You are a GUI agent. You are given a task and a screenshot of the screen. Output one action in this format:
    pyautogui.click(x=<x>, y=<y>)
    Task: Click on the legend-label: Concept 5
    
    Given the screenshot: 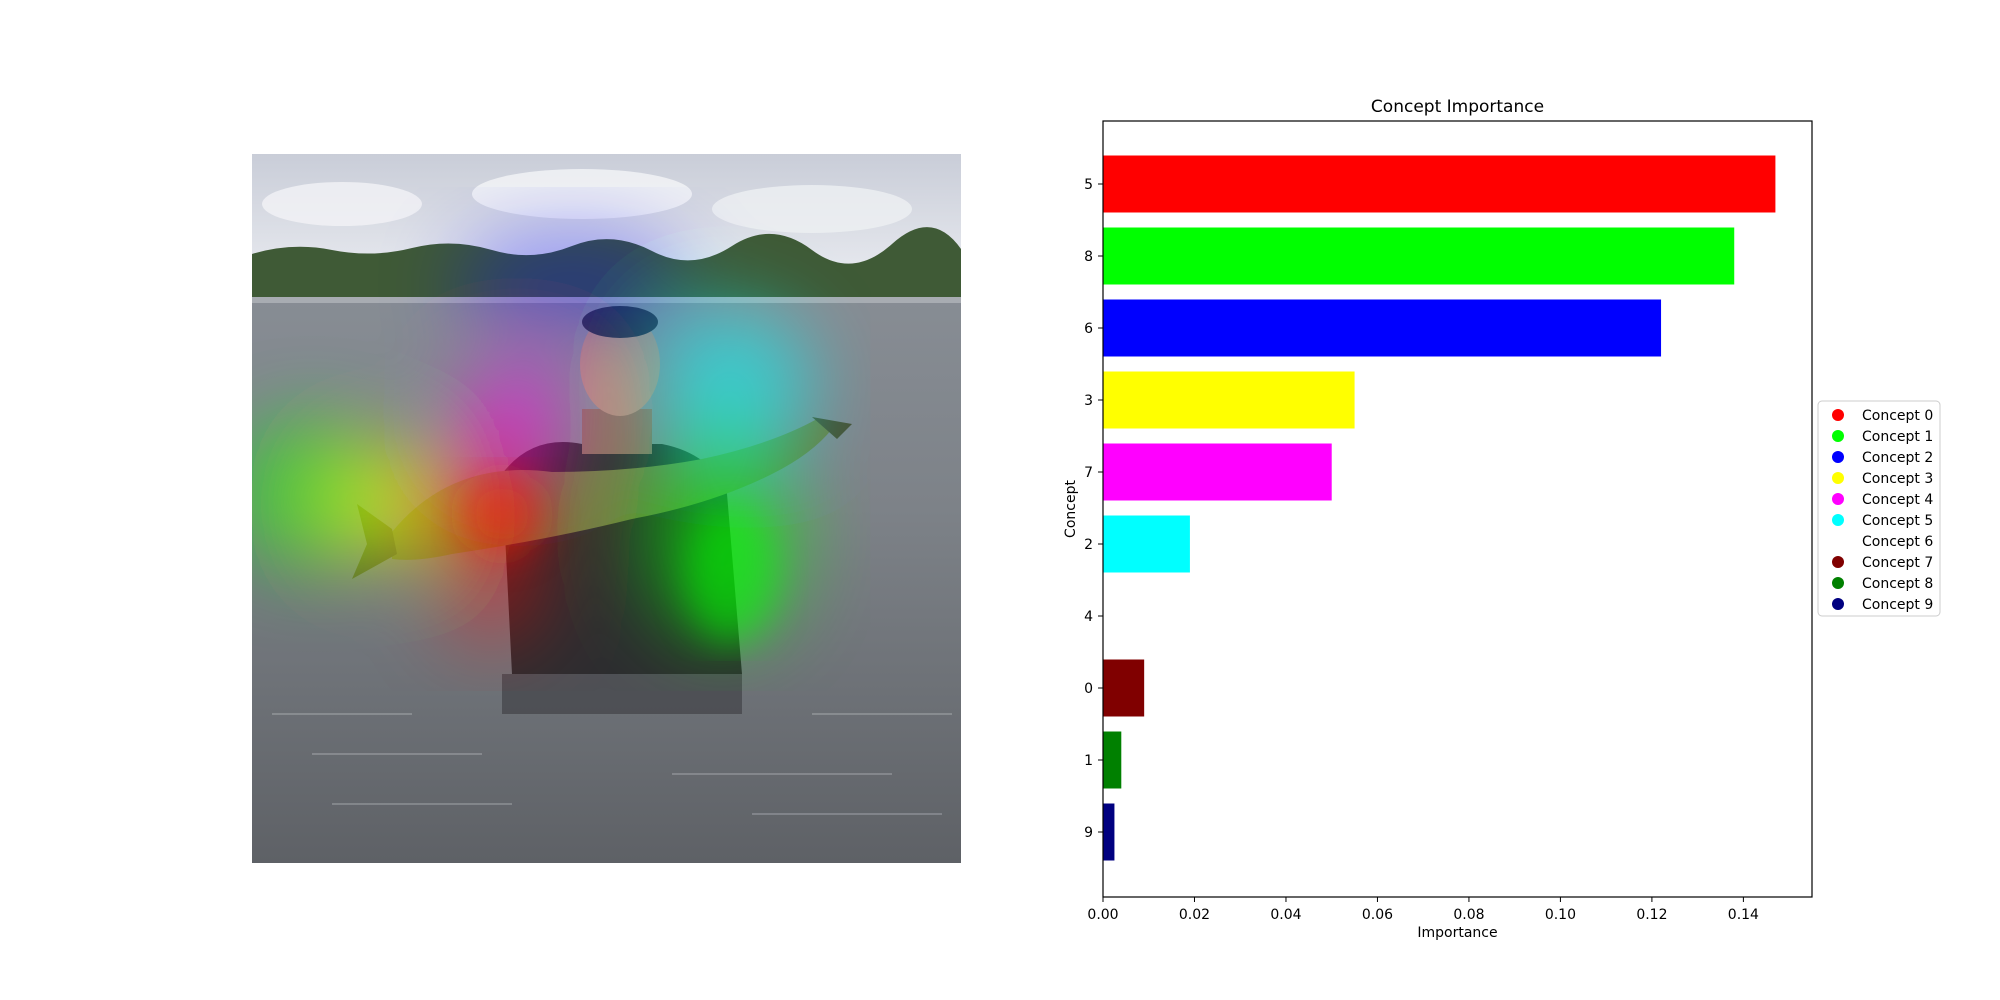 What is the action you would take?
    pyautogui.click(x=1897, y=521)
    